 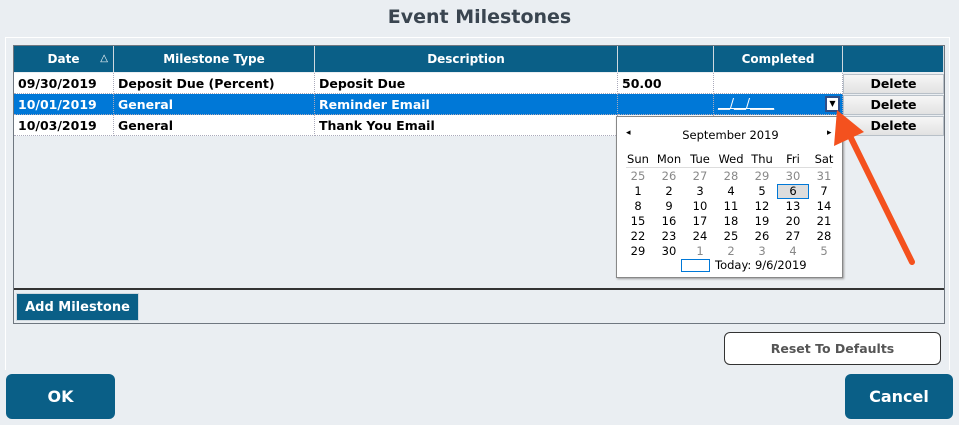 I want to click on weekday-label: Thu, so click(x=762, y=159).